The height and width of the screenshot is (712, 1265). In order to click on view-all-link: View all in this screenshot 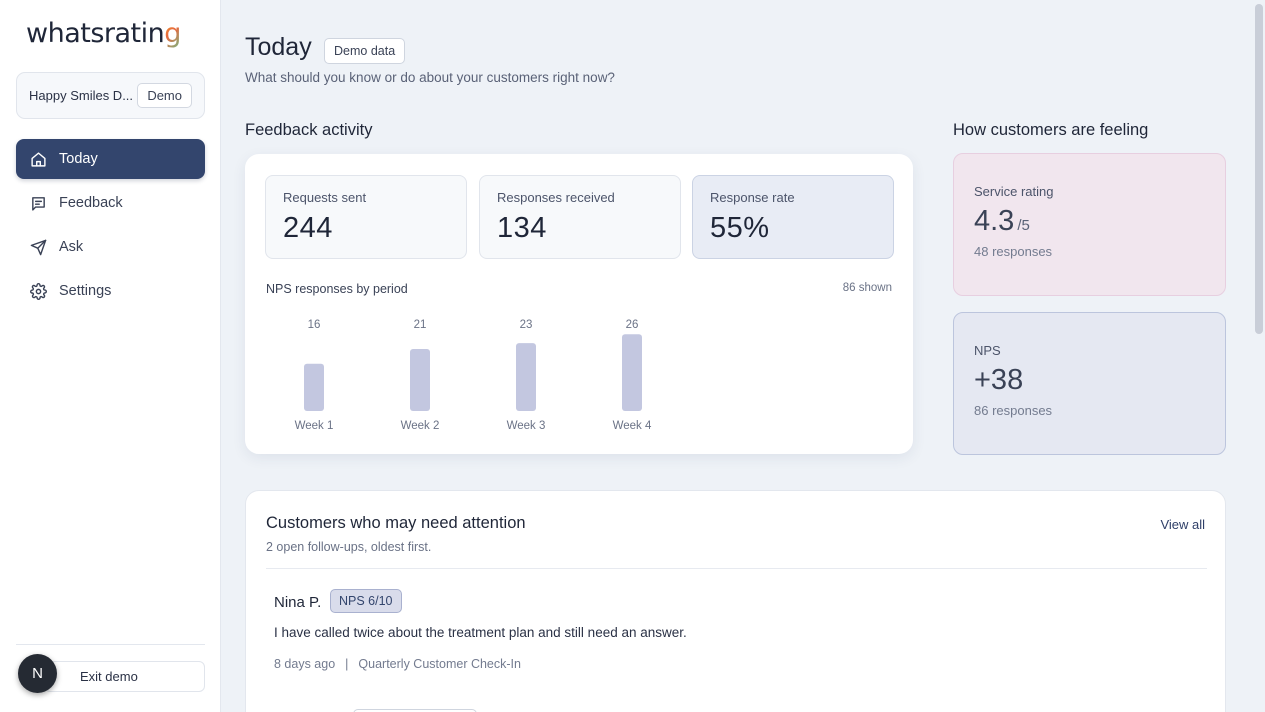, I will do `click(1182, 524)`.